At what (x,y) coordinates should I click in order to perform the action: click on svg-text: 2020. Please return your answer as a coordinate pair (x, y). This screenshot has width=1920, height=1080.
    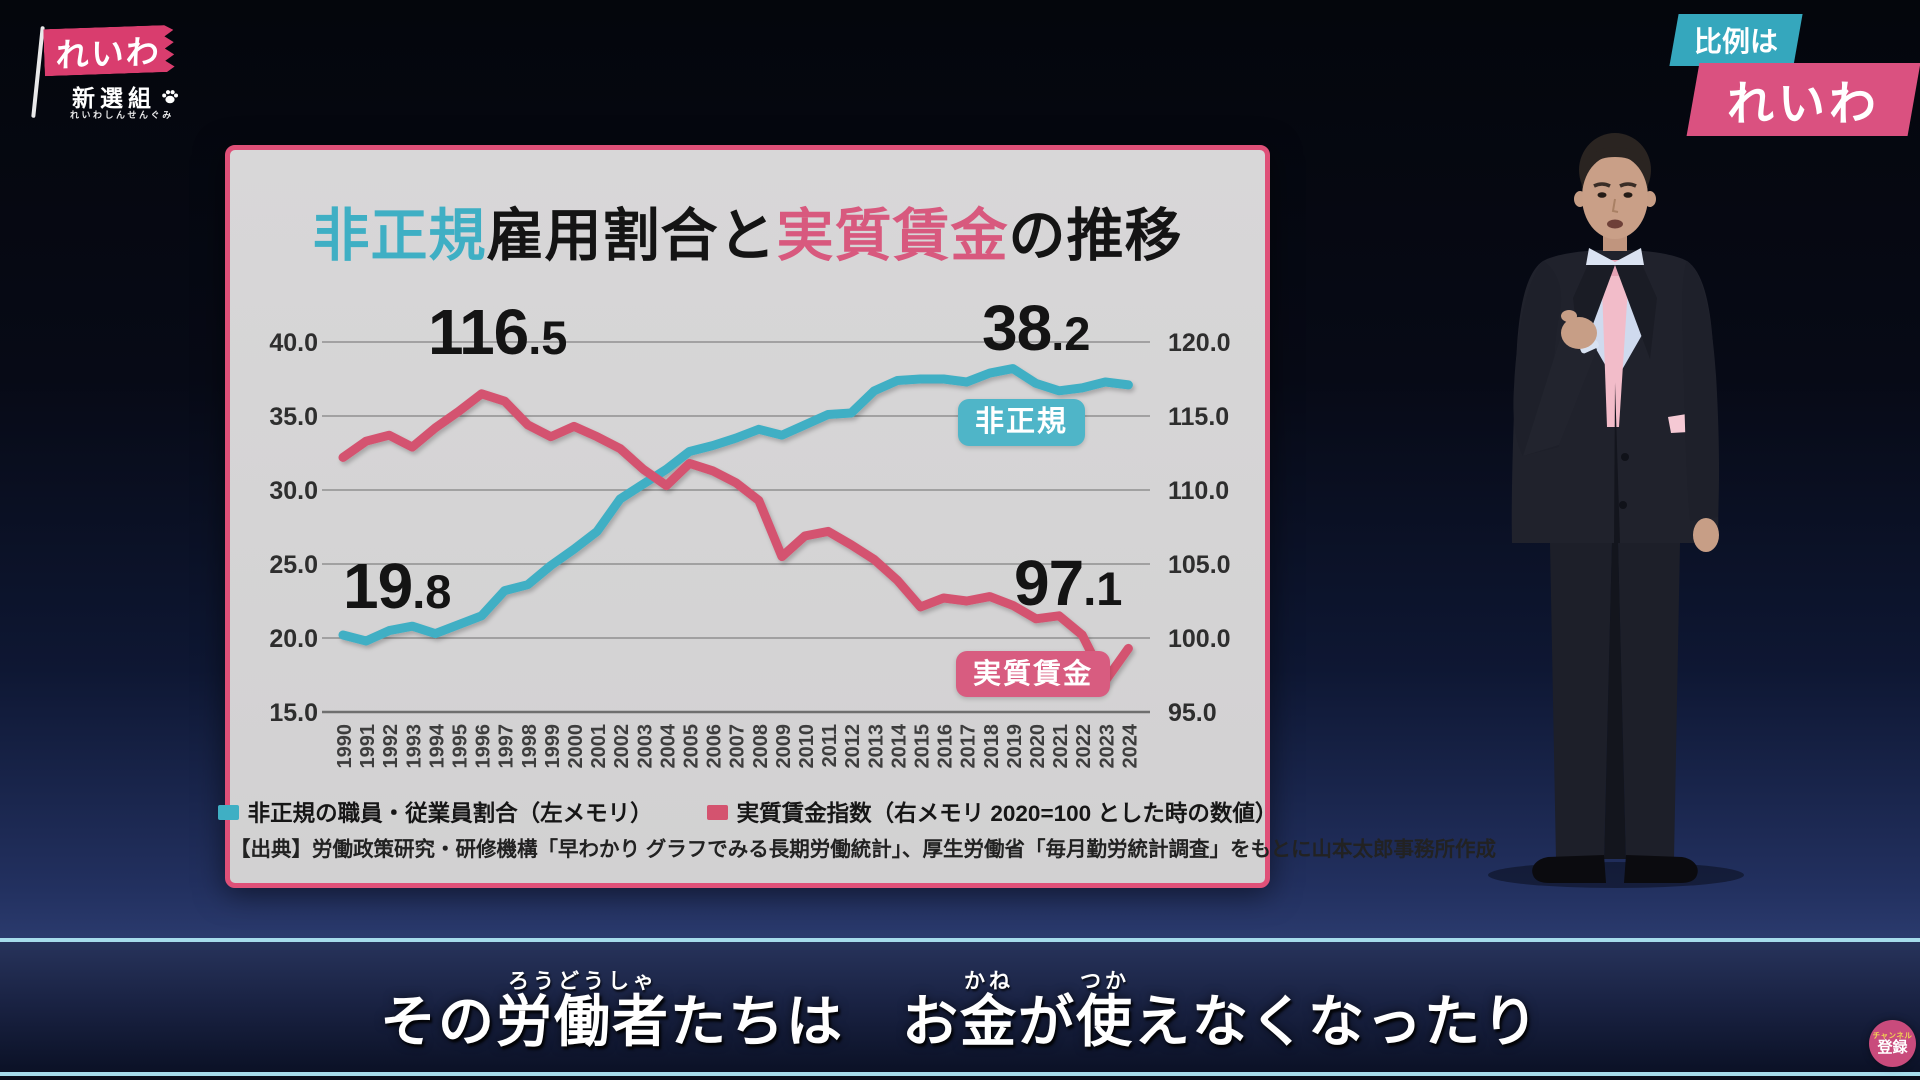
    Looking at the image, I should click on (1038, 746).